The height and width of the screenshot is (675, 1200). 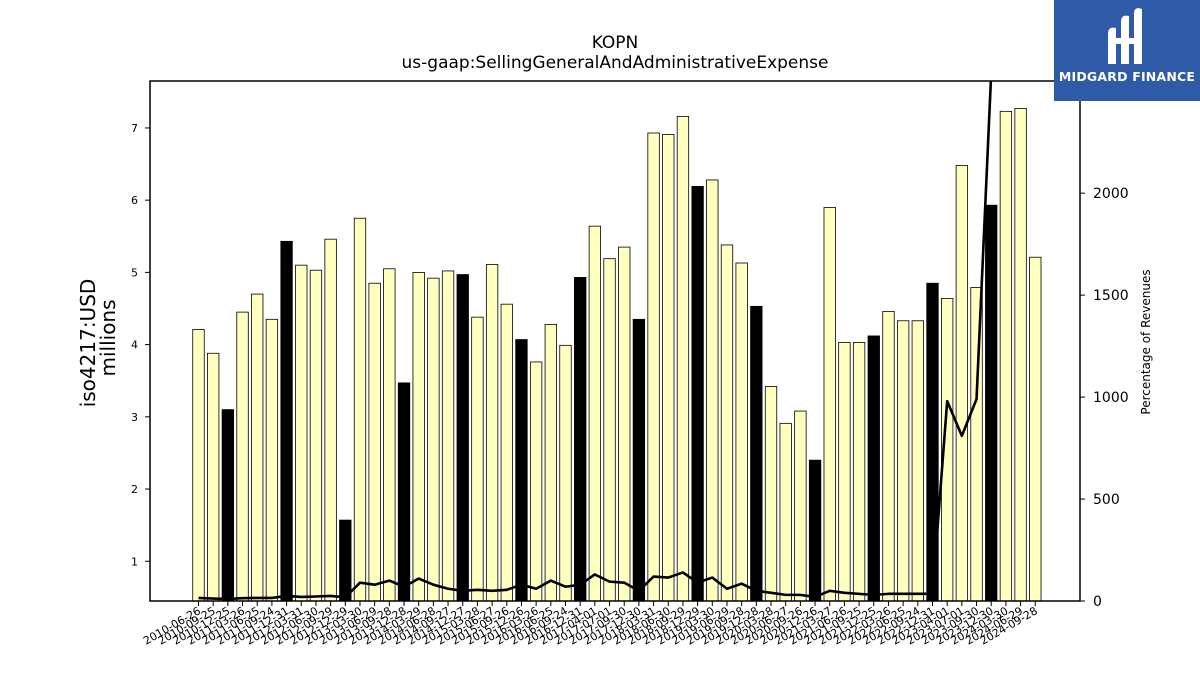 I want to click on y-axis-right: 0 500 1000 1500 2000, so click(x=1104, y=398).